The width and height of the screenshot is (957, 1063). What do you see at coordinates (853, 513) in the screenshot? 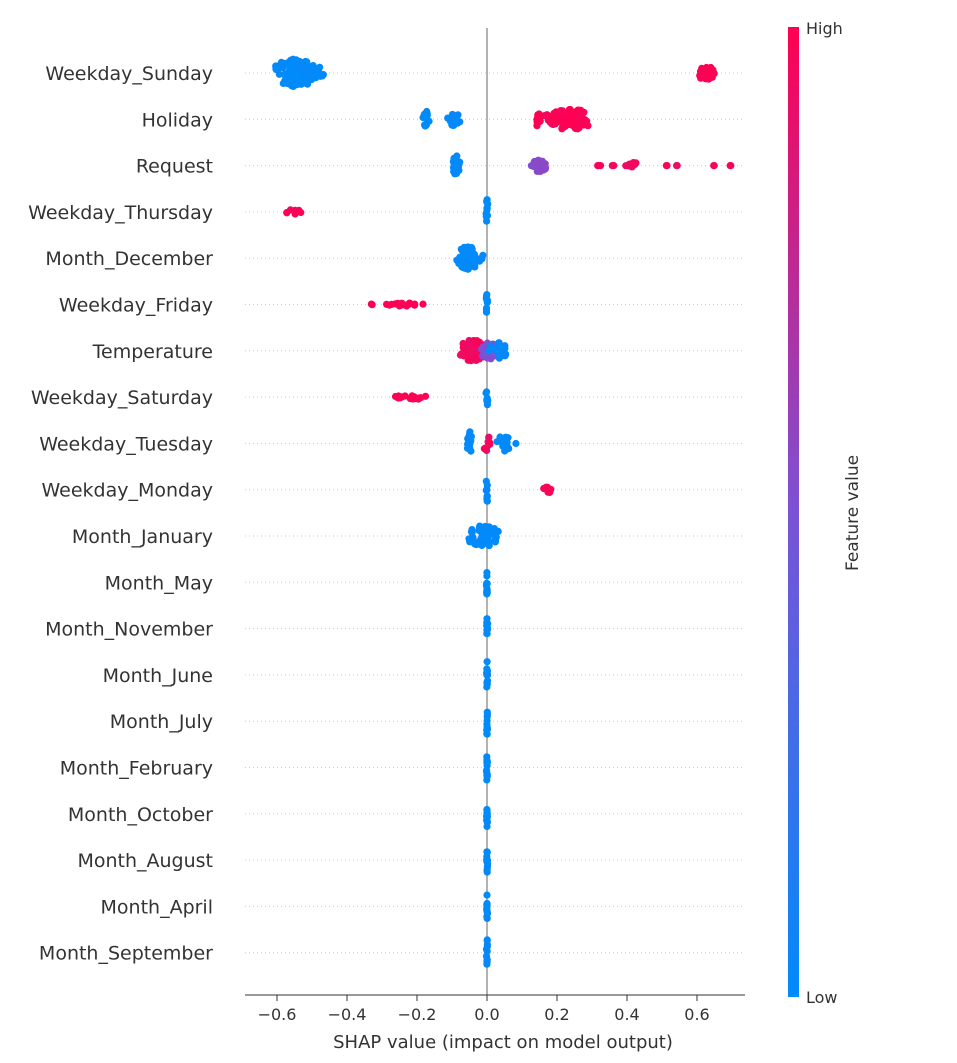
I see `colorbar-title: Feature value` at bounding box center [853, 513].